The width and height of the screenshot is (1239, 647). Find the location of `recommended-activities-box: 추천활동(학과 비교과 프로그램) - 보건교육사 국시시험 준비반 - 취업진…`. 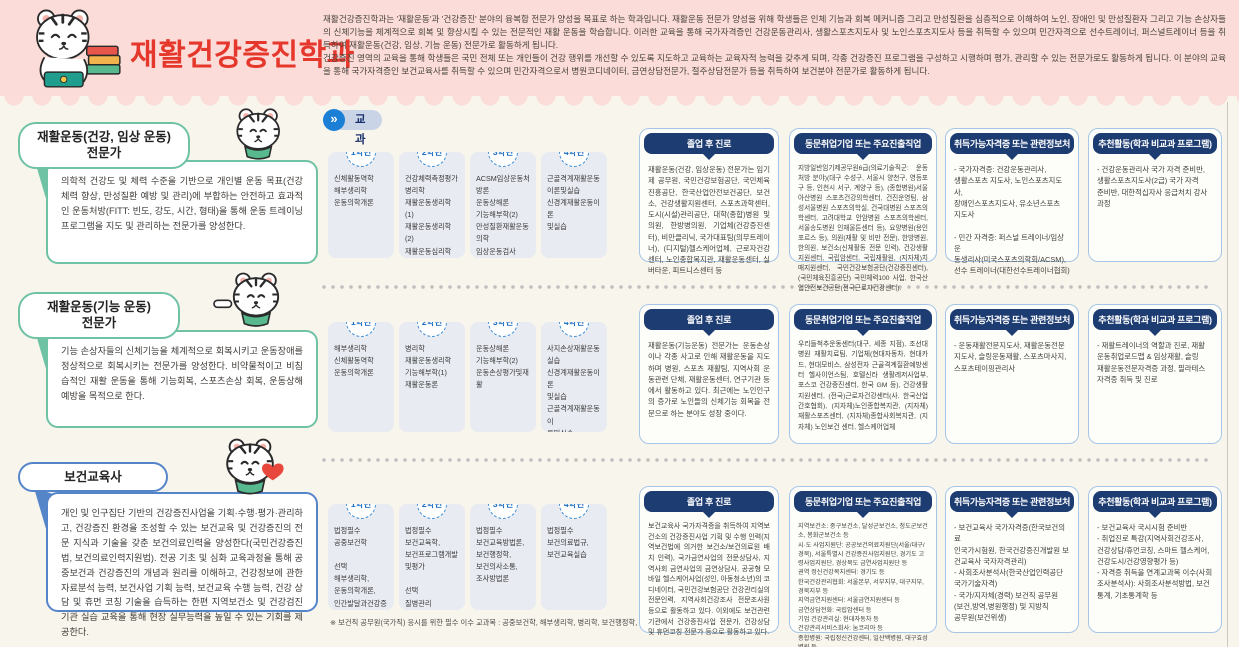

recommended-activities-box: 추천활동(학과 비교과 프로그램) - 보건교육사 국시시험 준비반 - 취업진… is located at coordinates (1155, 559).